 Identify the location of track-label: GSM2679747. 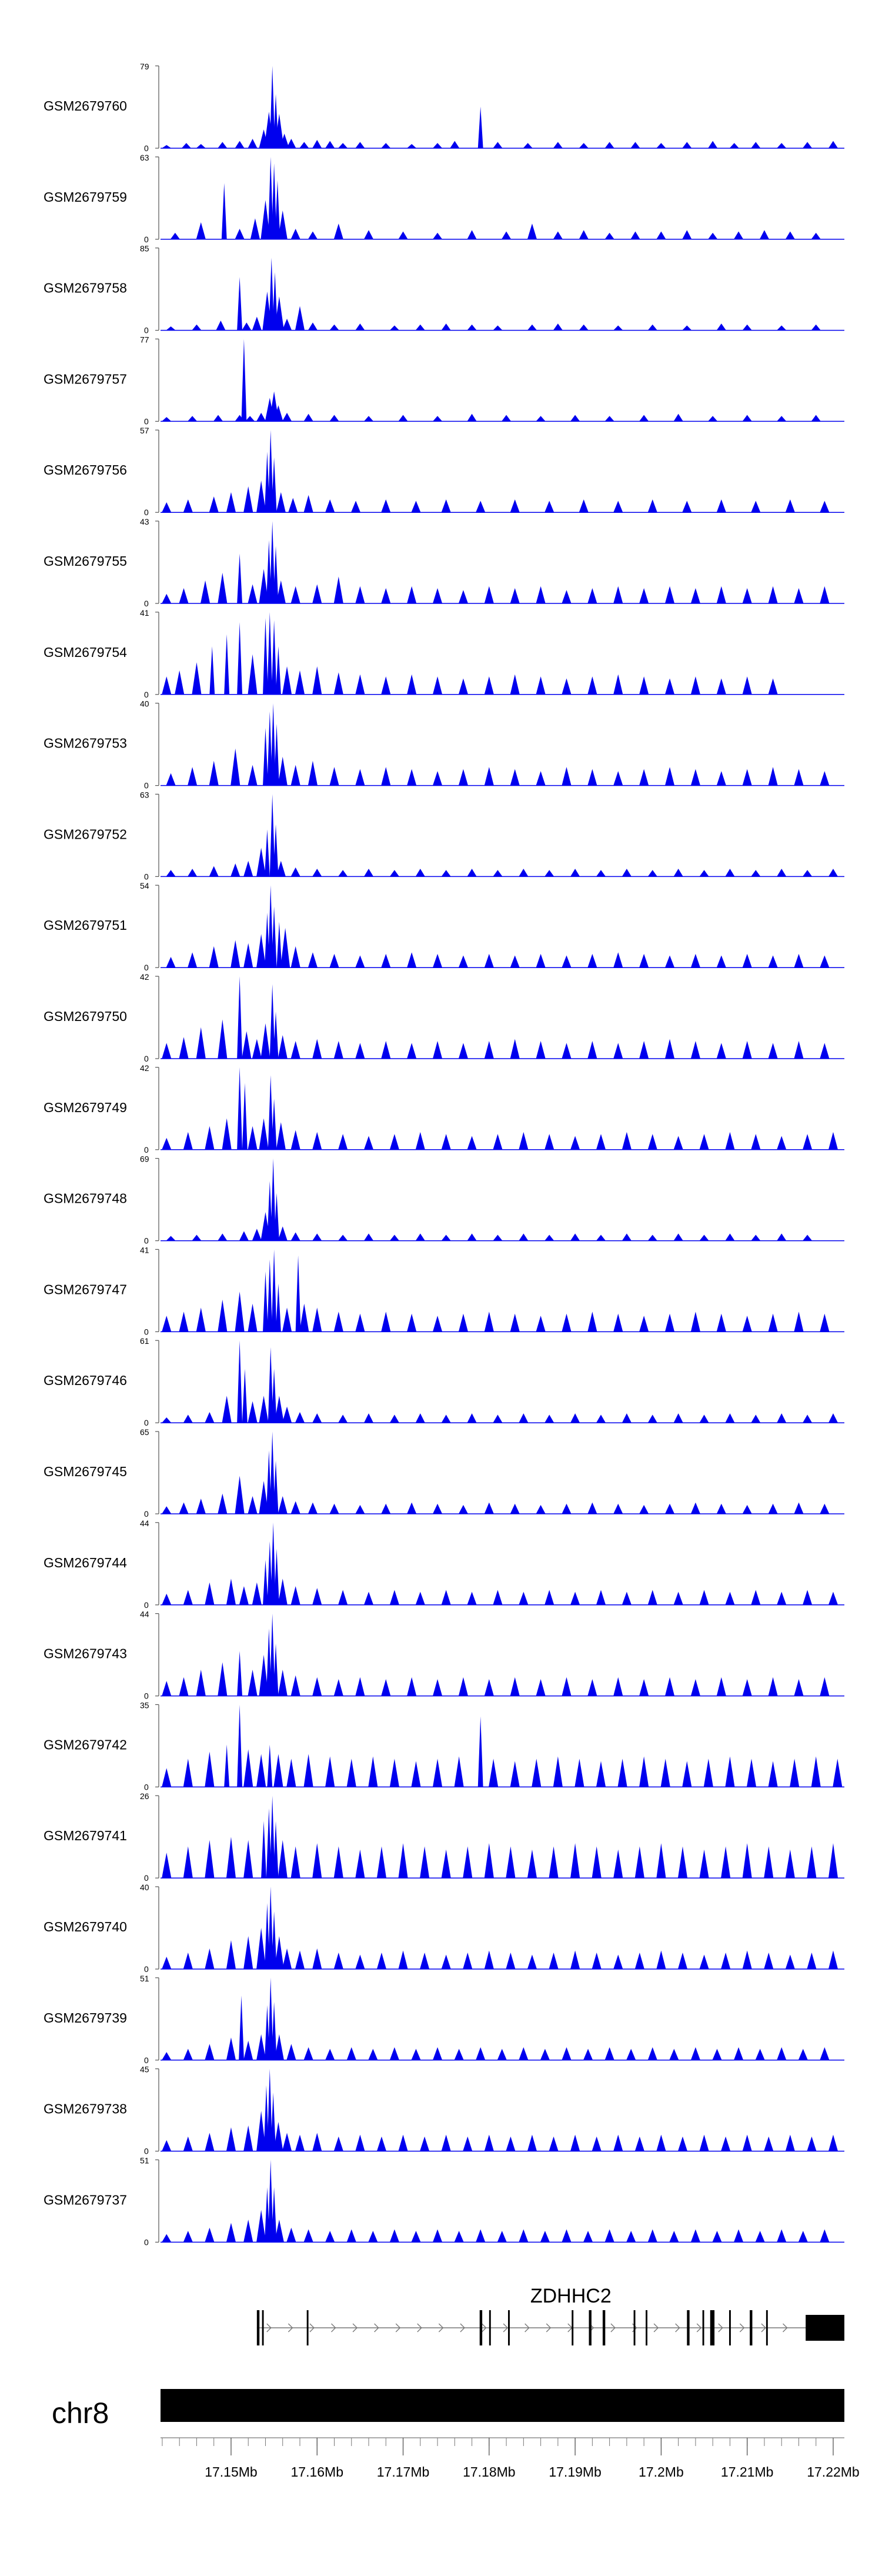
(85, 1289).